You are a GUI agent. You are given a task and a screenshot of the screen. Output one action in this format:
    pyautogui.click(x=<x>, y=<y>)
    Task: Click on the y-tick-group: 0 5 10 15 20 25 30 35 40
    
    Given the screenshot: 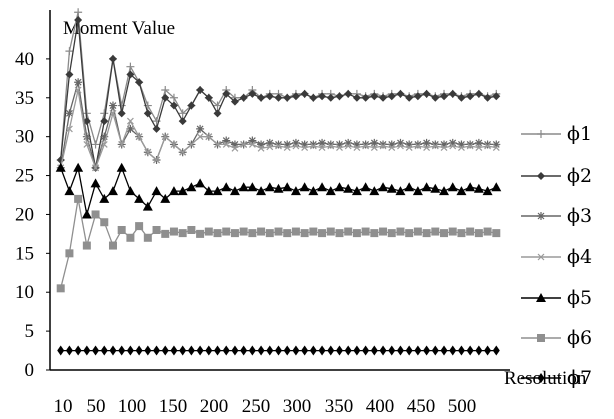 What is the action you would take?
    pyautogui.click(x=32, y=215)
    